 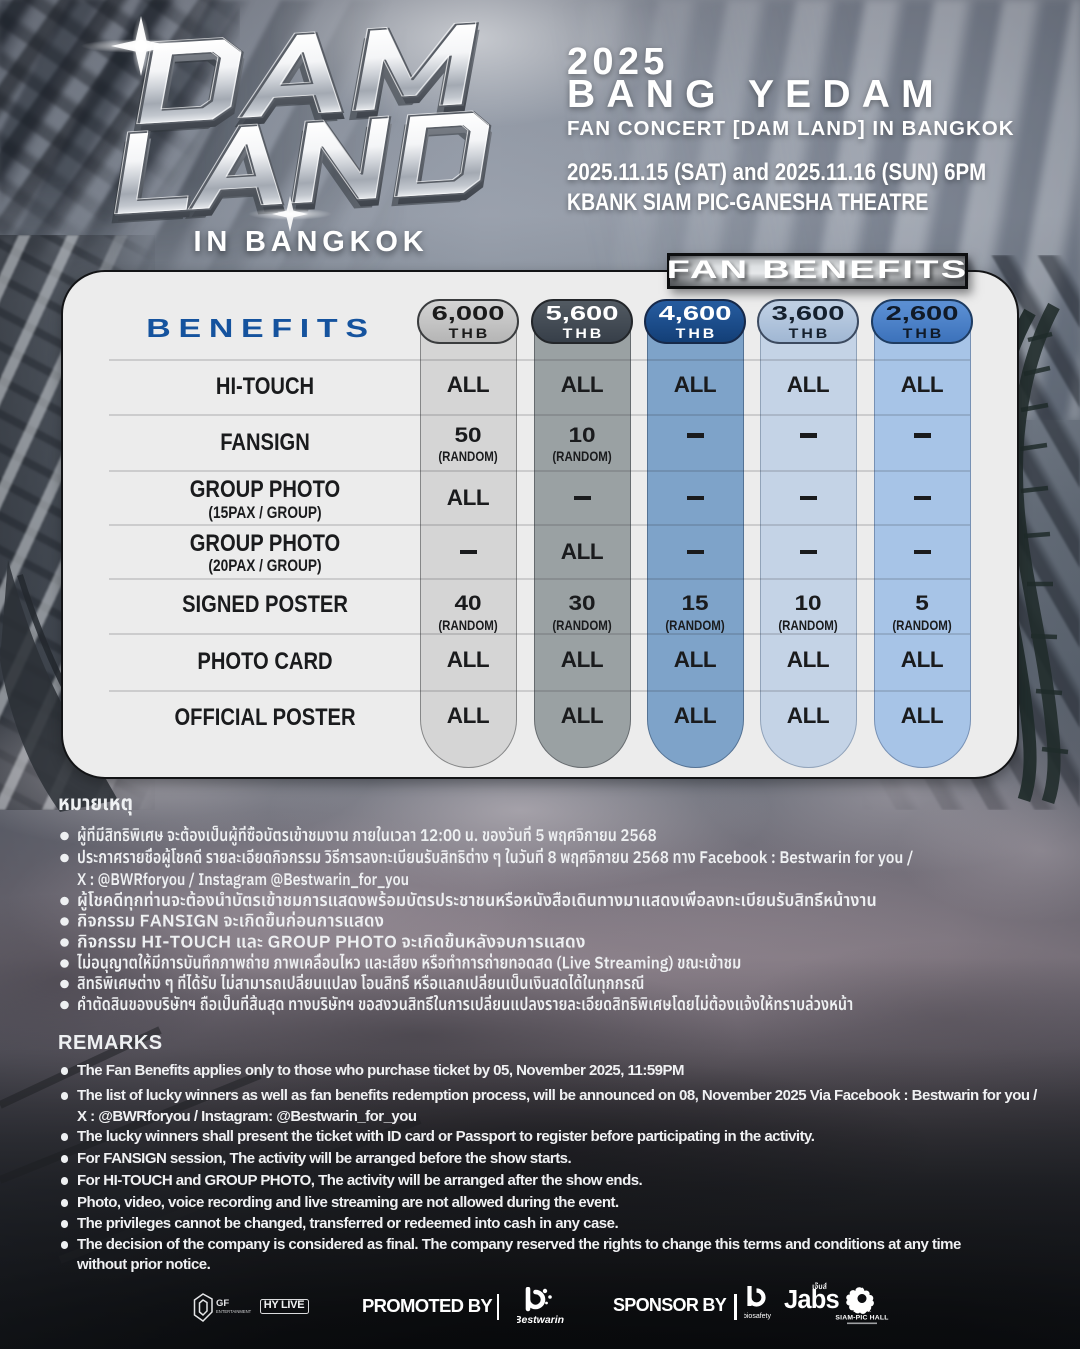 What do you see at coordinates (862, 1311) in the screenshot?
I see `svg-text: KBank` at bounding box center [862, 1311].